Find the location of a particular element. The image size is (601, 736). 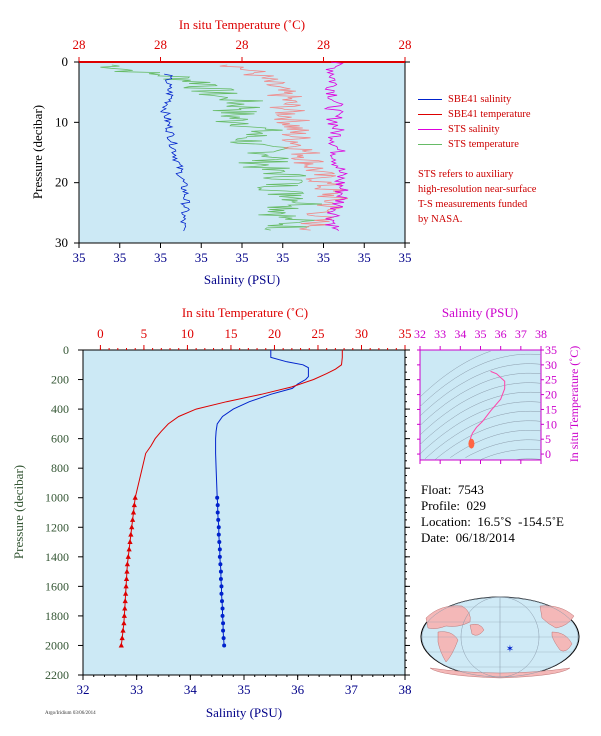

main-temperature-tick-label: 20 is located at coordinates (274, 333).